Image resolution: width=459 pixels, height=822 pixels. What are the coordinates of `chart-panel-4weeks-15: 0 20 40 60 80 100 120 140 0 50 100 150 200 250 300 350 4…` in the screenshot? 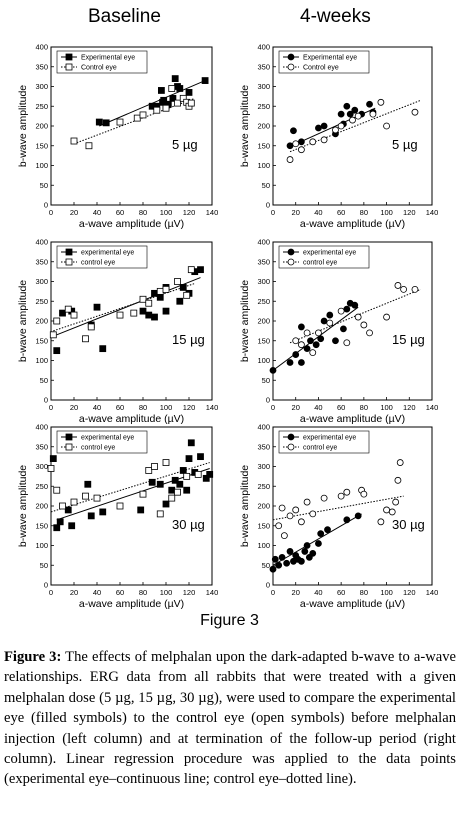 It's located at (338, 331).